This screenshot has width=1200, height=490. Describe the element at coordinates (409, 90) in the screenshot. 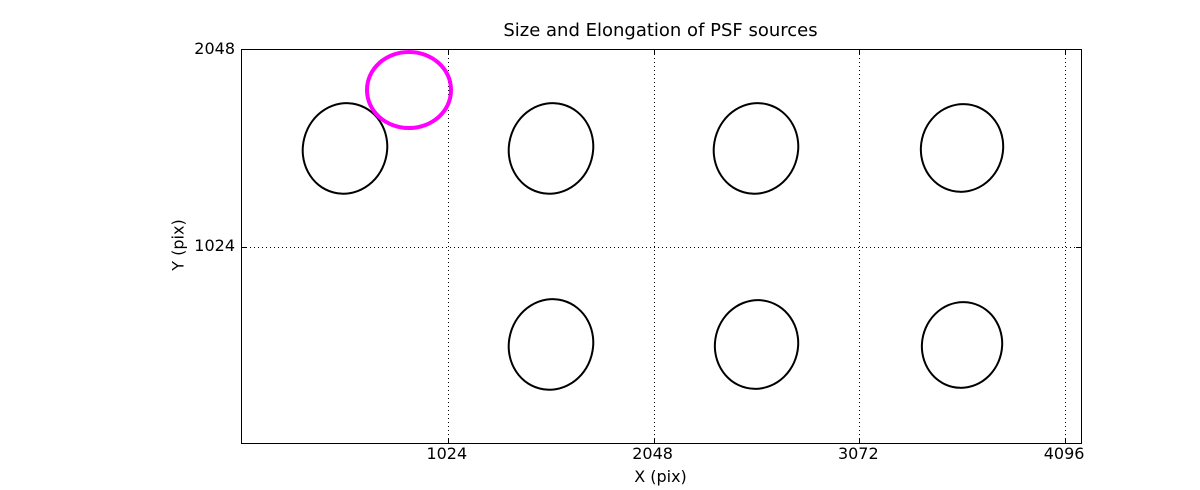

I see `psf-ellipse-highlight` at that location.